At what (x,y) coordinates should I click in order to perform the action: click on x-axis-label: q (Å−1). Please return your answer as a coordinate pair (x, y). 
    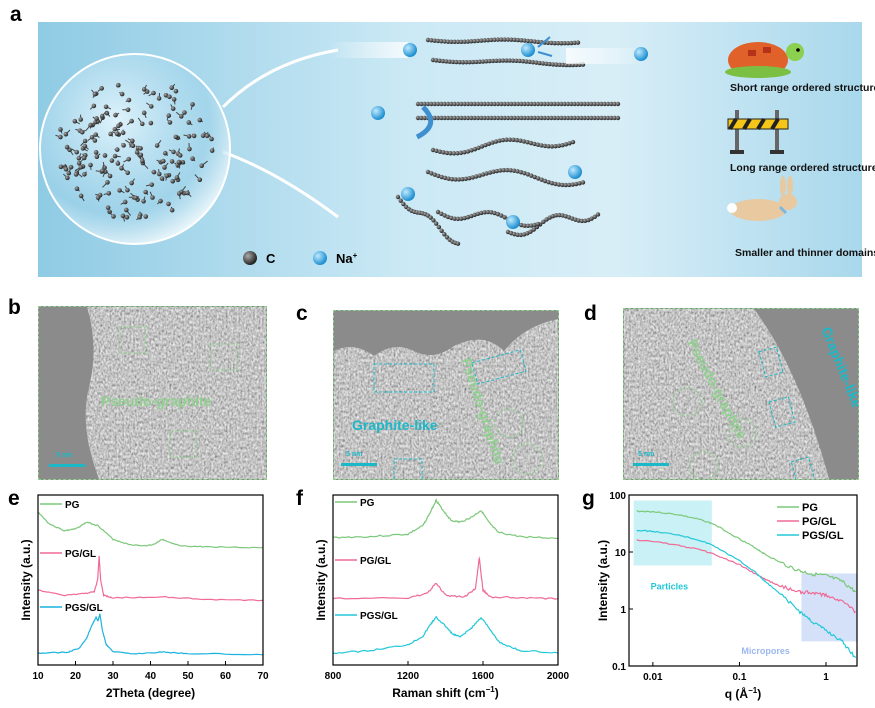
    Looking at the image, I should click on (743, 693).